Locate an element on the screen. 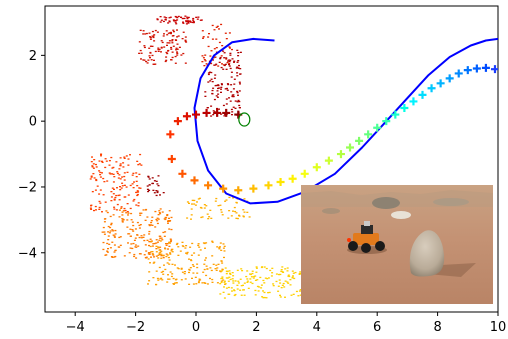 Image resolution: width=508 pixels, height=339 pixels. rock is located at coordinates (401, 215).